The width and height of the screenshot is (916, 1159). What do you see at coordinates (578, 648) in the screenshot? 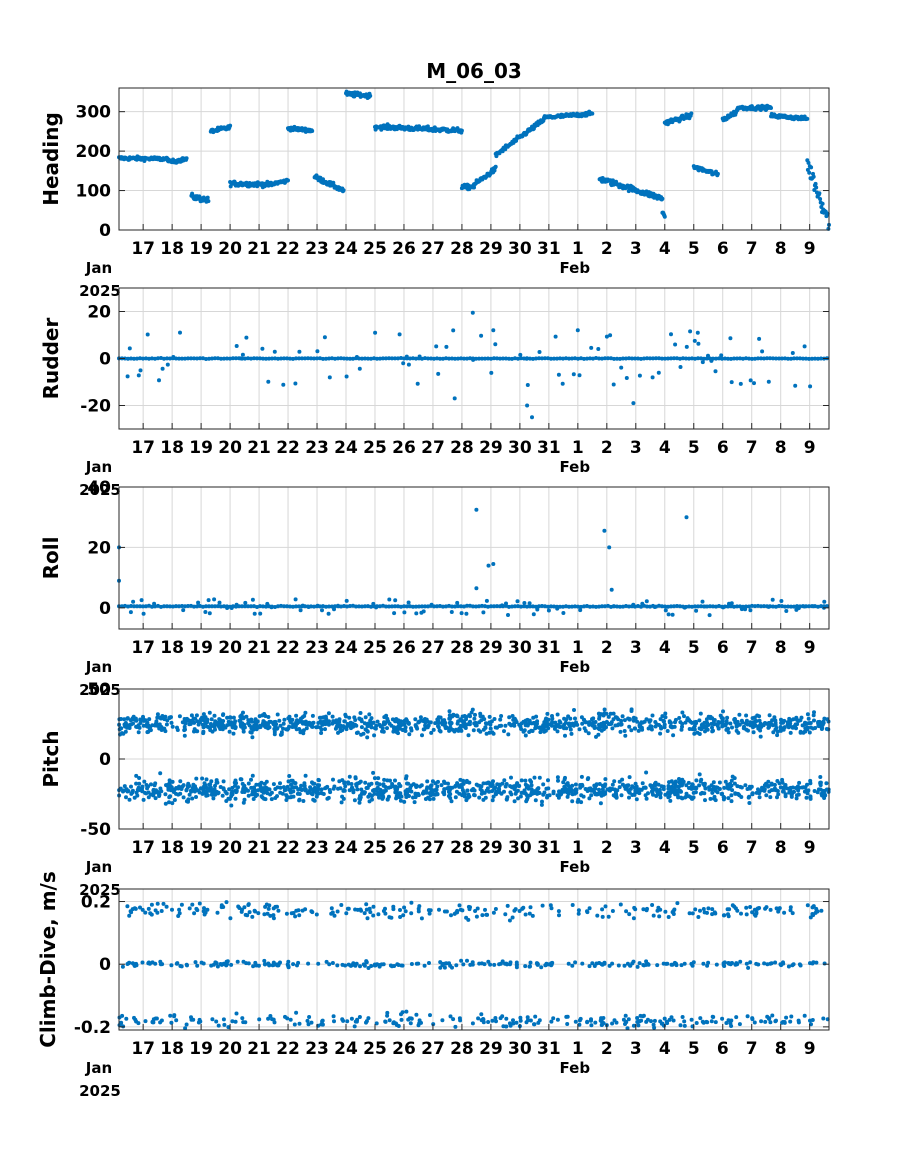
I see `x-tick-label: 1` at bounding box center [578, 648].